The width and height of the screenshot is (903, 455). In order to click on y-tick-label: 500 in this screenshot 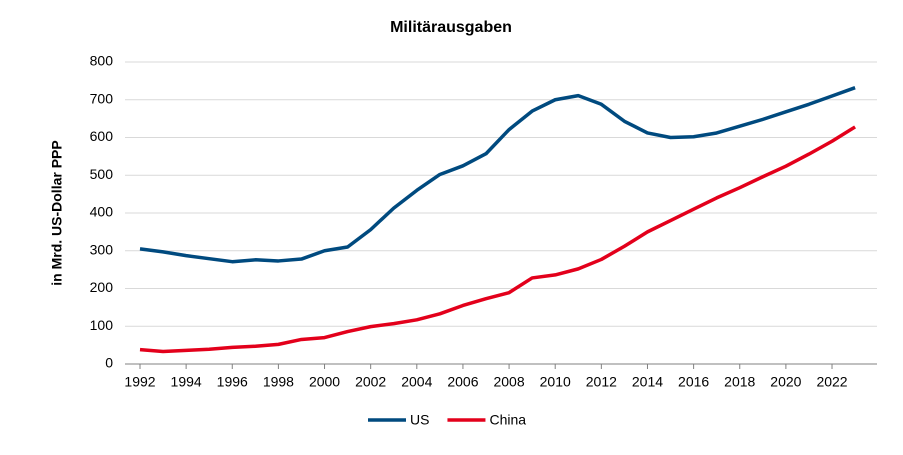, I will do `click(102, 174)`.